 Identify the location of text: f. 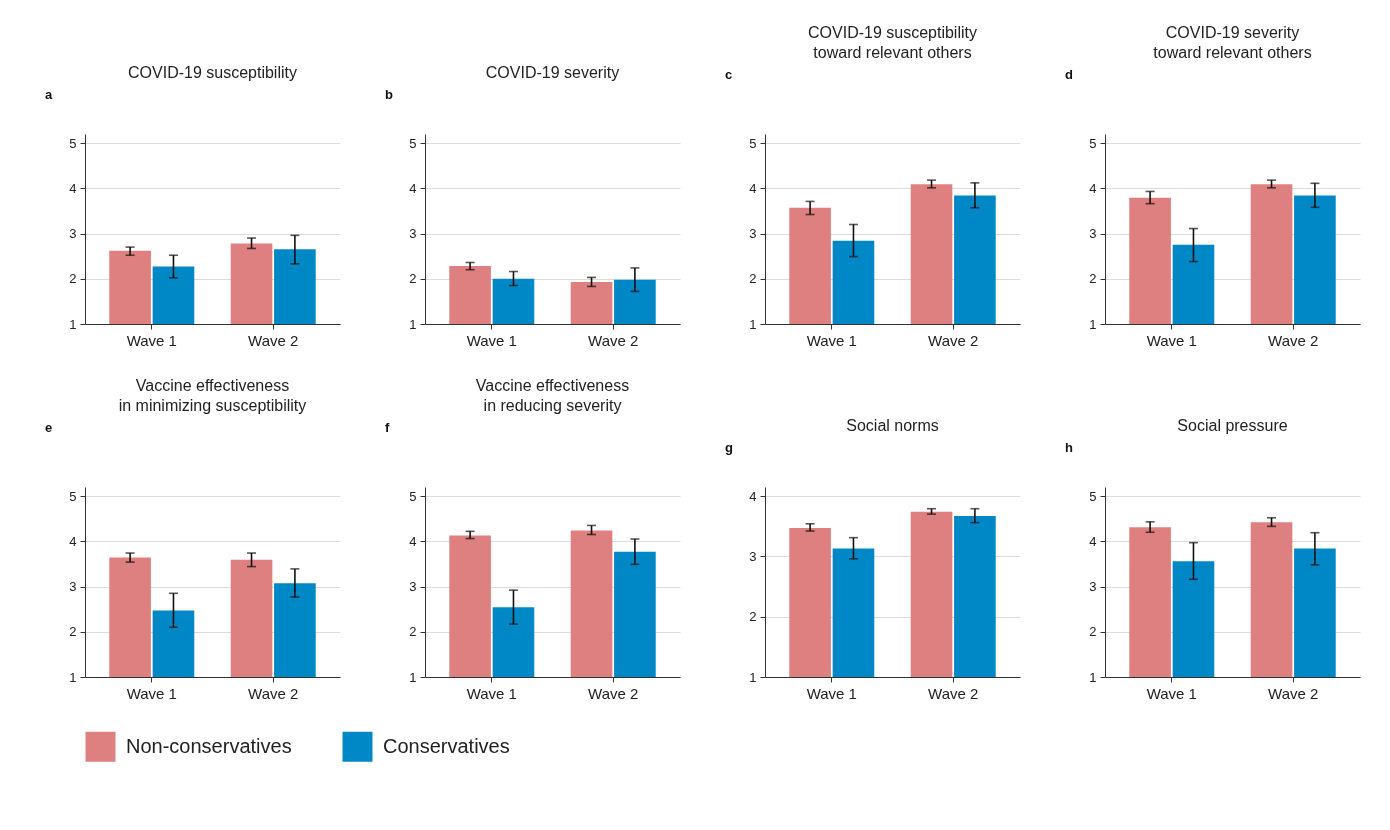
(387, 427).